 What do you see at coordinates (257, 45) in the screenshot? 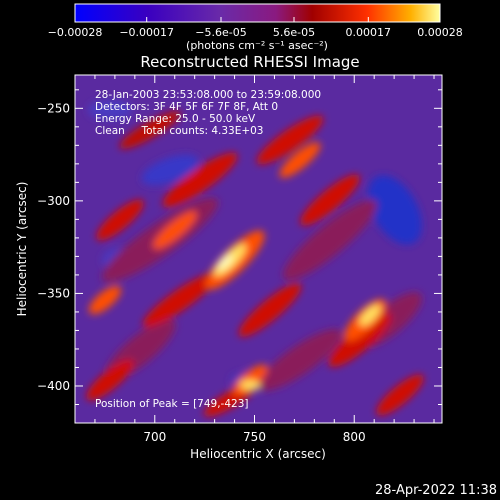
I see `colorbar-units-label: (photons cm⁻² s⁻¹ asec⁻²)` at bounding box center [257, 45].